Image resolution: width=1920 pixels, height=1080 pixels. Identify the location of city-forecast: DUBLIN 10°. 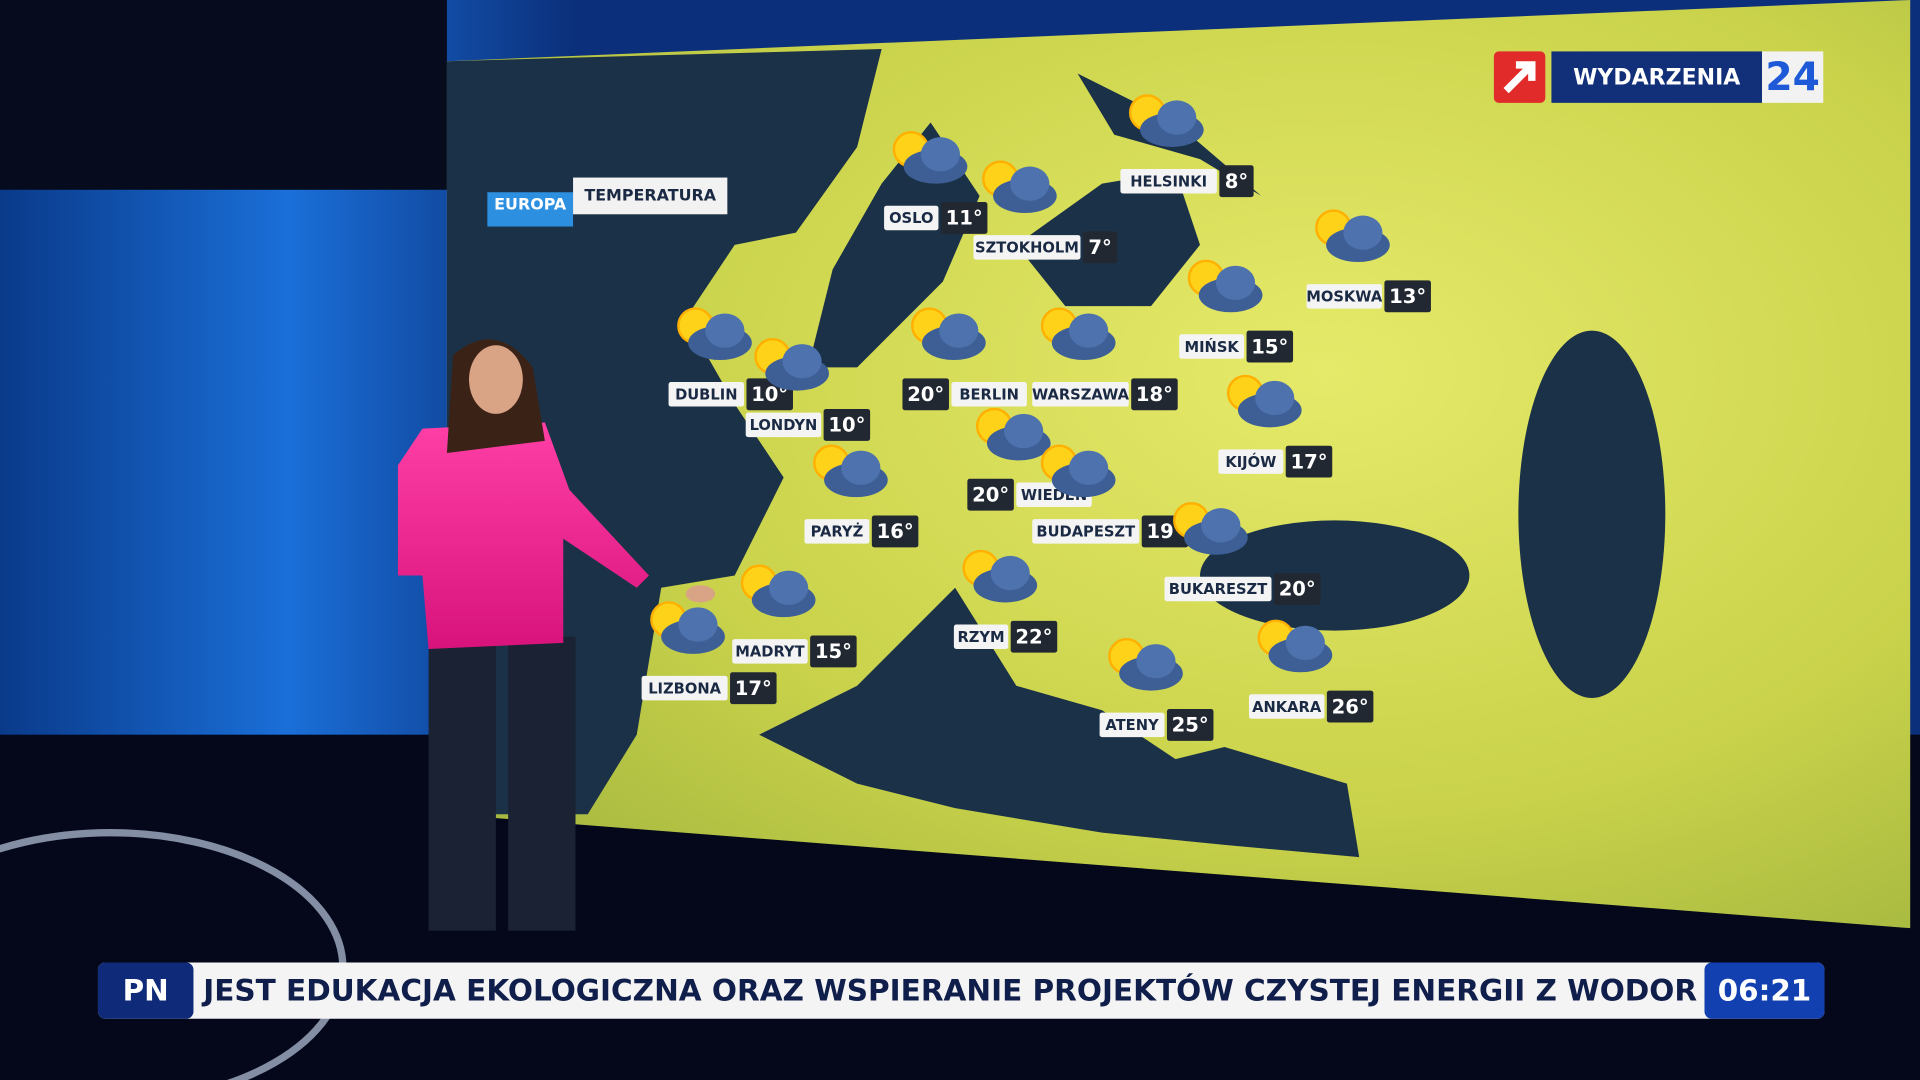
(730, 359).